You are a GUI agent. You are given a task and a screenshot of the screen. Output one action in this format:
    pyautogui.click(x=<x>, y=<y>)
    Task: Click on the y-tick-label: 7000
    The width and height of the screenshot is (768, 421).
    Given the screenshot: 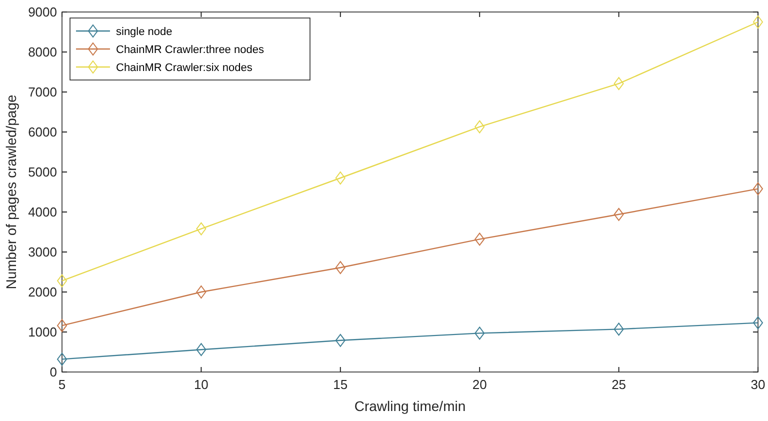 What is the action you would take?
    pyautogui.click(x=42, y=92)
    